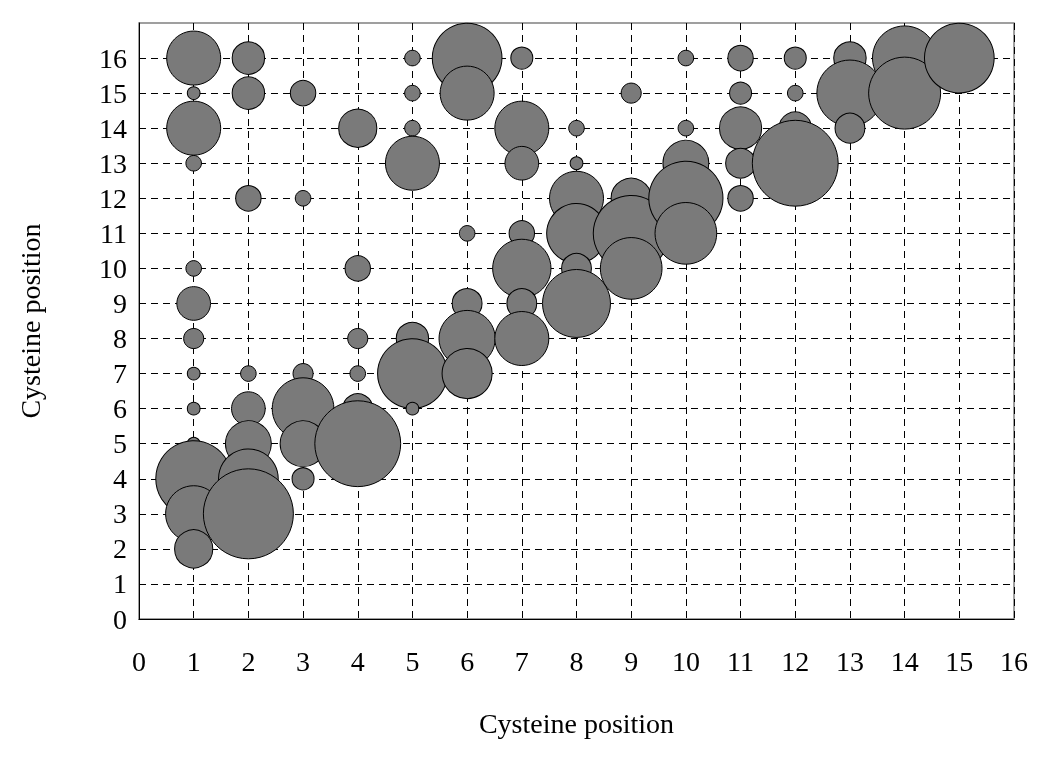  What do you see at coordinates (631, 661) in the screenshot?
I see `x-tick-label: 9` at bounding box center [631, 661].